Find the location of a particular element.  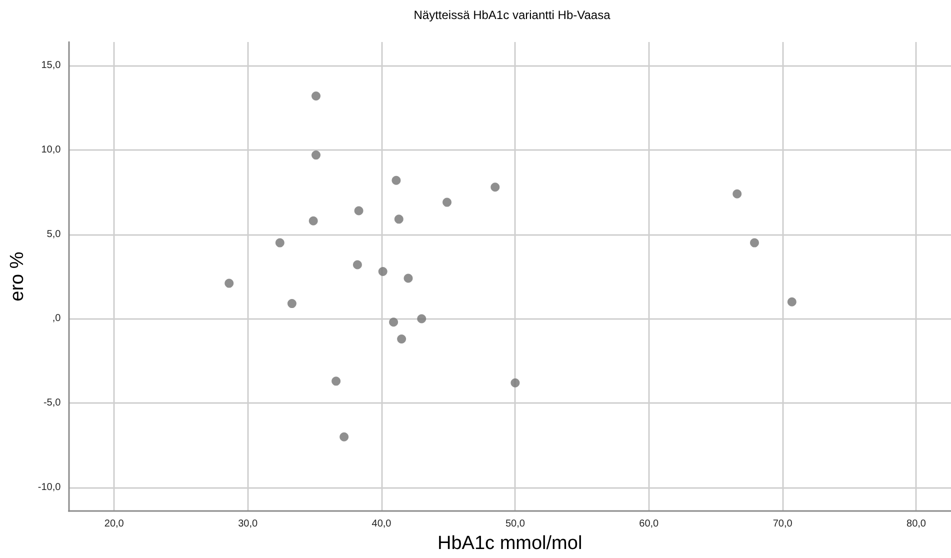

x-tick-label: 60,0 is located at coordinates (649, 524).